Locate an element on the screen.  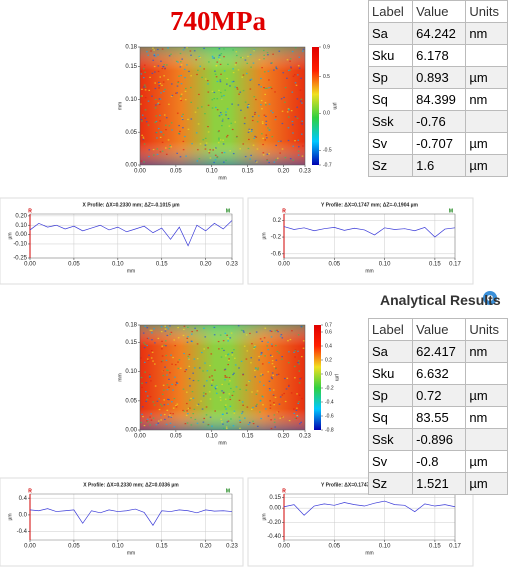
y-tick-label: 0.0 is located at coordinates (23, 515).